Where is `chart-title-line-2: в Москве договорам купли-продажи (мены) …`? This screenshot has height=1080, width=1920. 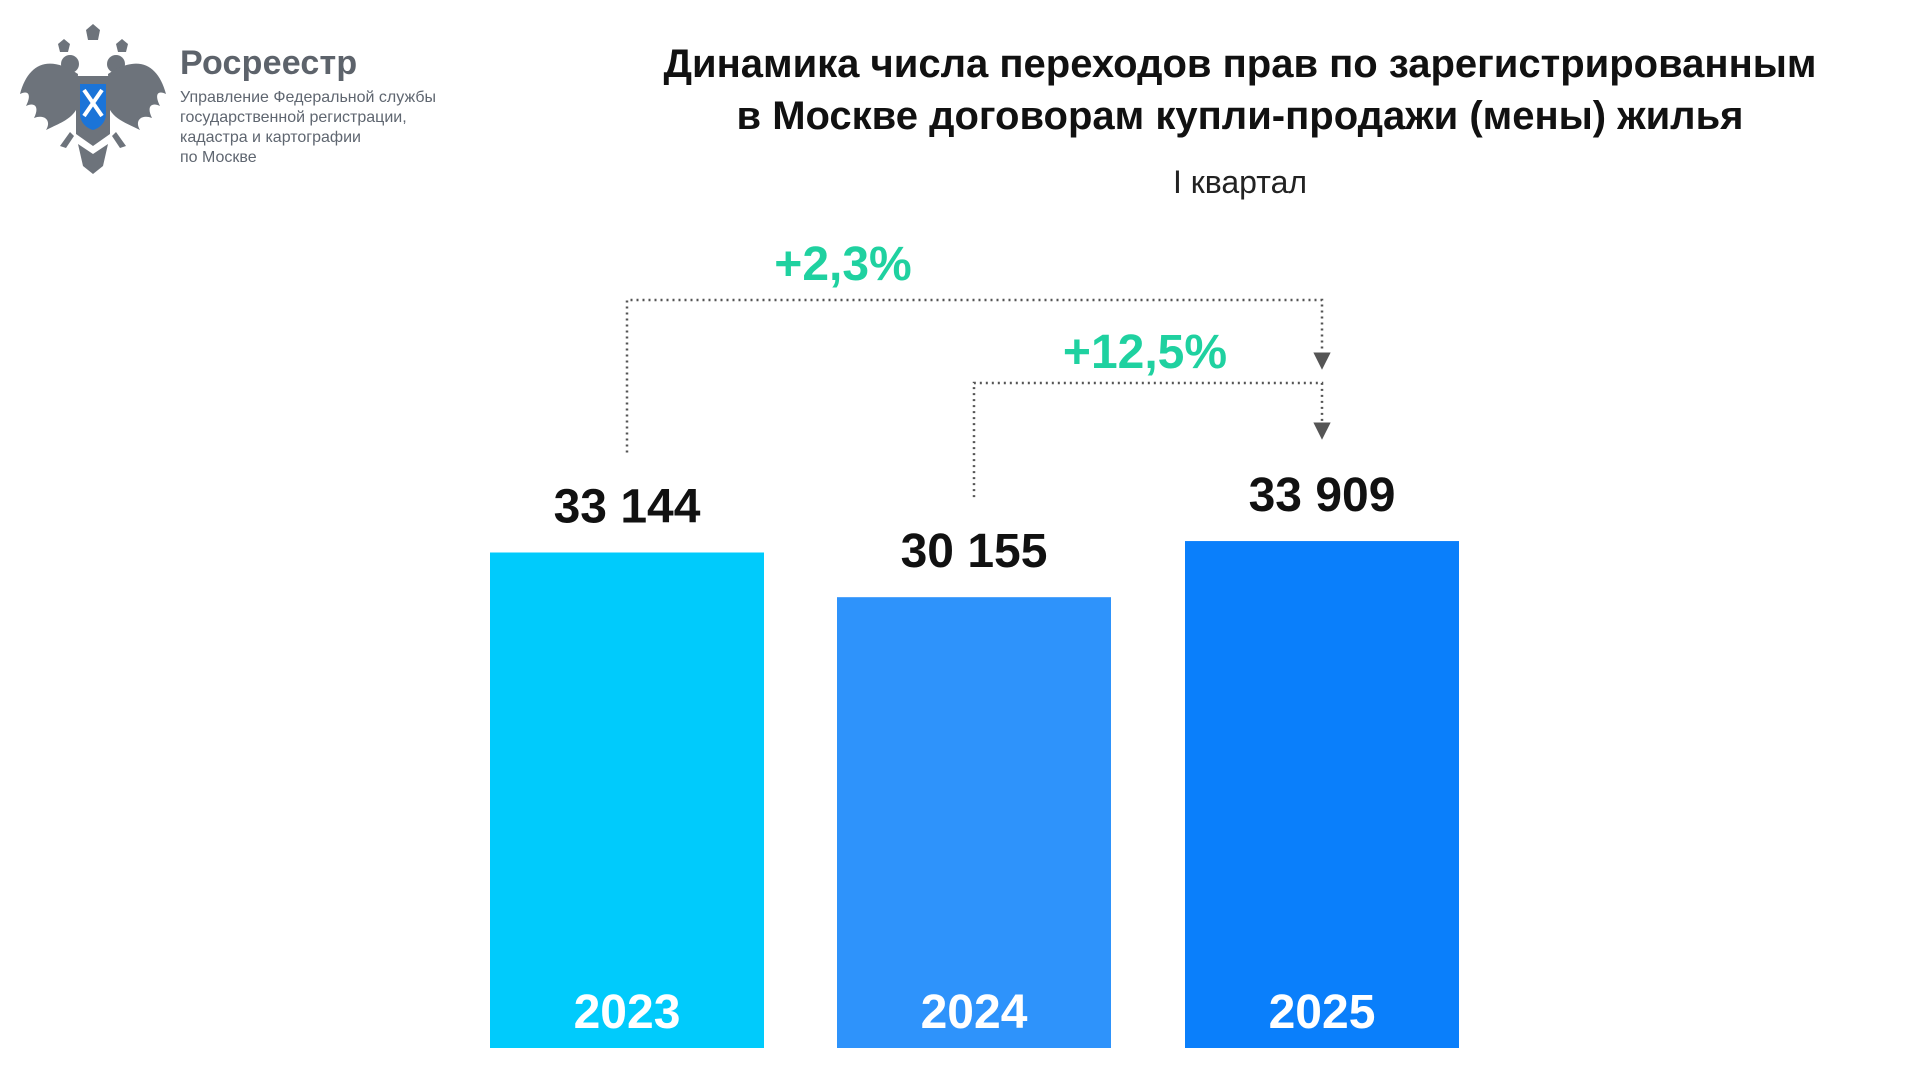
chart-title-line-2: в Москве договорам купли-продажи (мены) … is located at coordinates (1240, 116).